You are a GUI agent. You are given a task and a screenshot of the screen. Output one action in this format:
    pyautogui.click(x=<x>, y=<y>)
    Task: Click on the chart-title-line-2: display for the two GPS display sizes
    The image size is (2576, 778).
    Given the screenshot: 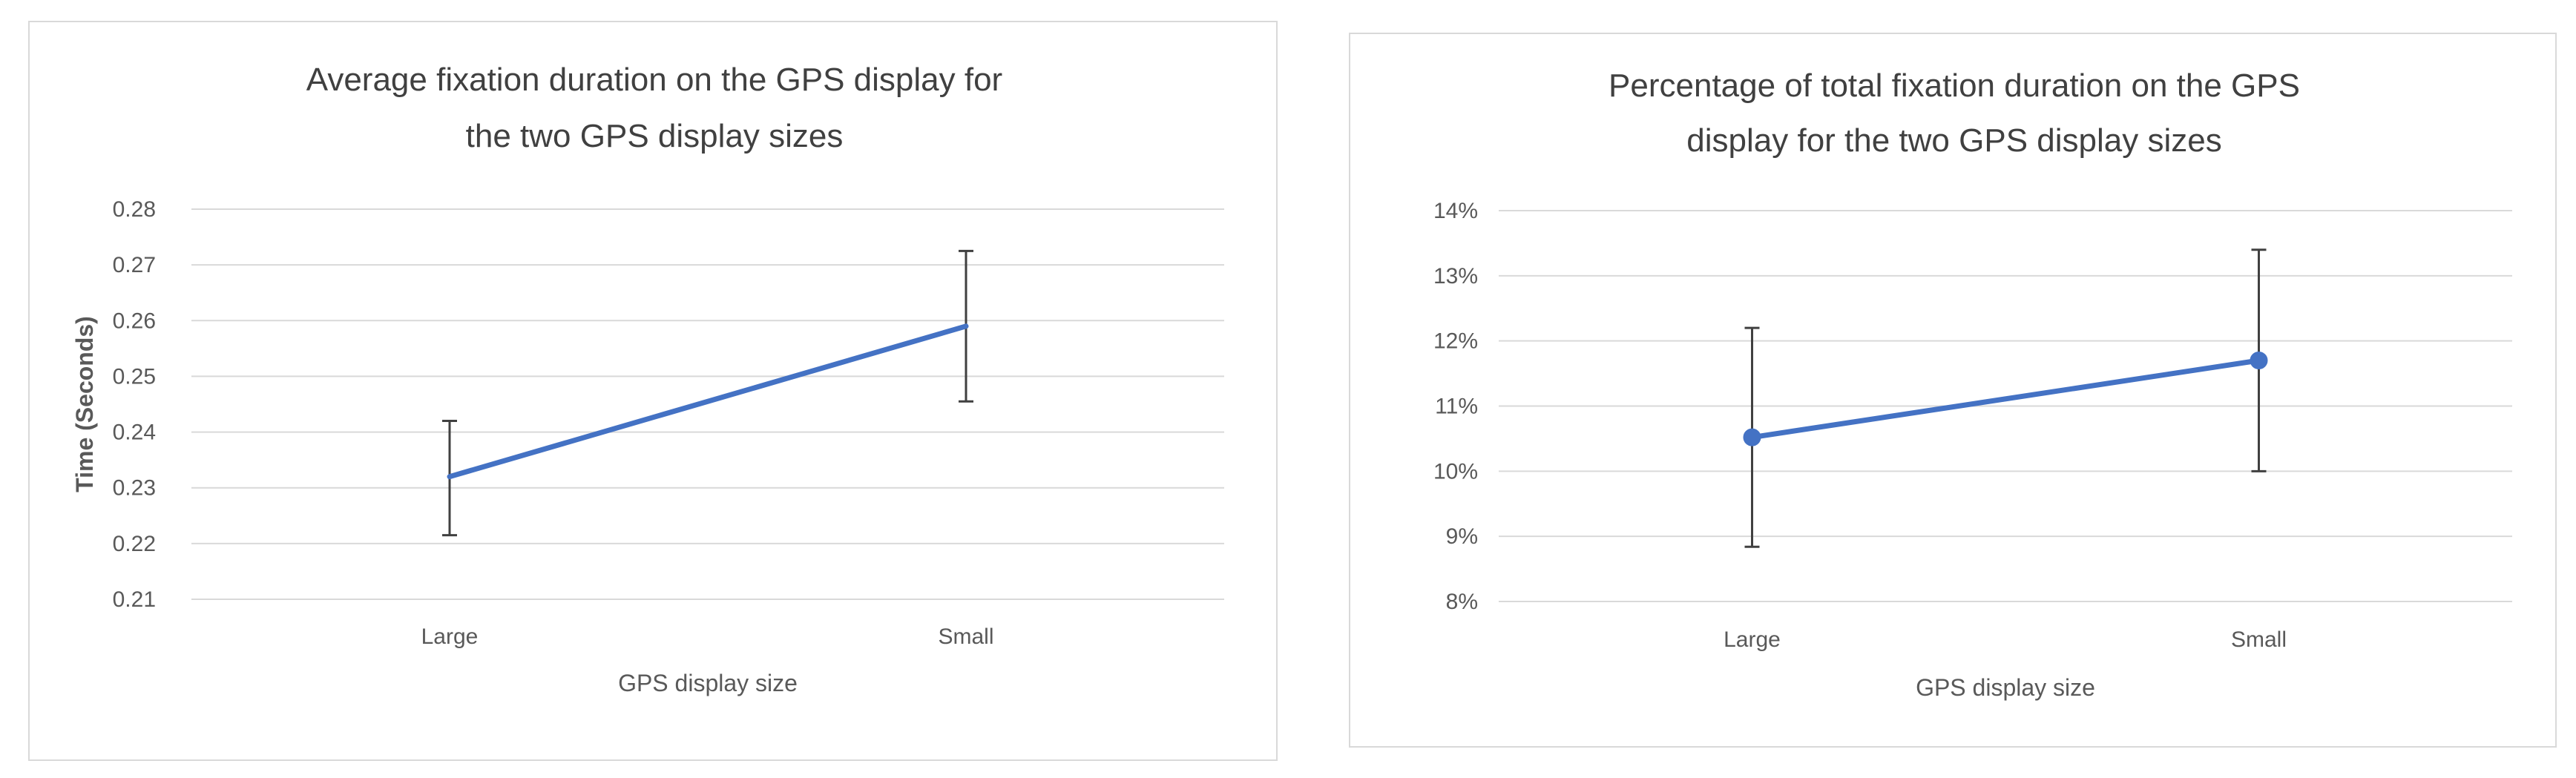 What is the action you would take?
    pyautogui.click(x=1953, y=140)
    